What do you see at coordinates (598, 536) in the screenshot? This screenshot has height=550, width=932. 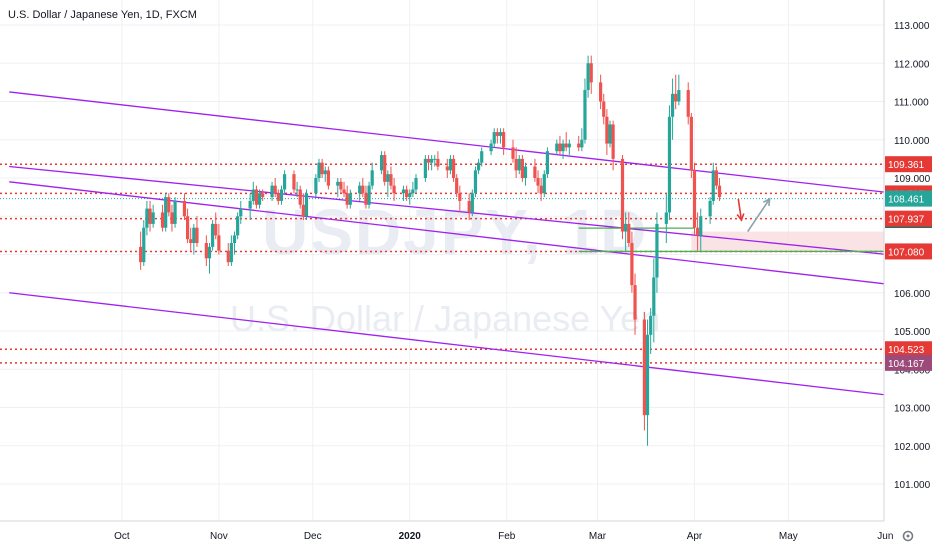 I see `time-tick-label: Mar` at bounding box center [598, 536].